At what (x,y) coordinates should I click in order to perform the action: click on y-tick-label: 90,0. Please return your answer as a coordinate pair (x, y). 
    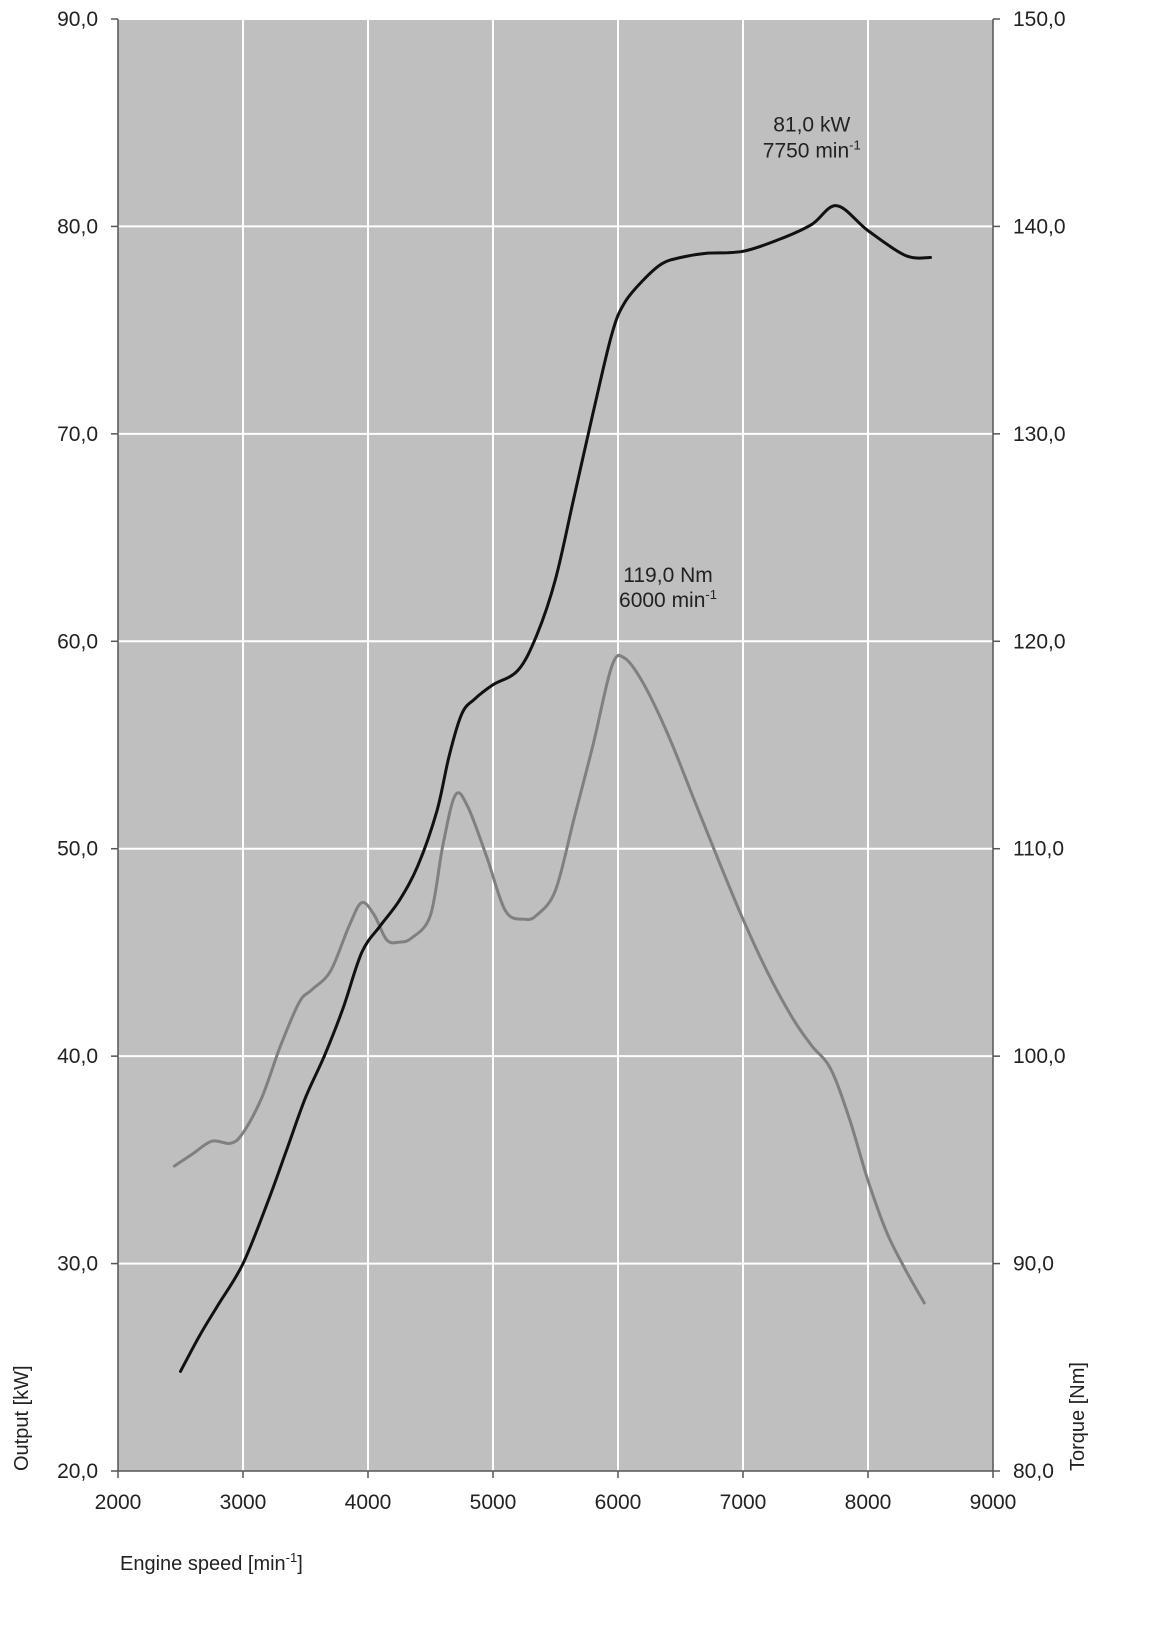
    Looking at the image, I should click on (77, 19).